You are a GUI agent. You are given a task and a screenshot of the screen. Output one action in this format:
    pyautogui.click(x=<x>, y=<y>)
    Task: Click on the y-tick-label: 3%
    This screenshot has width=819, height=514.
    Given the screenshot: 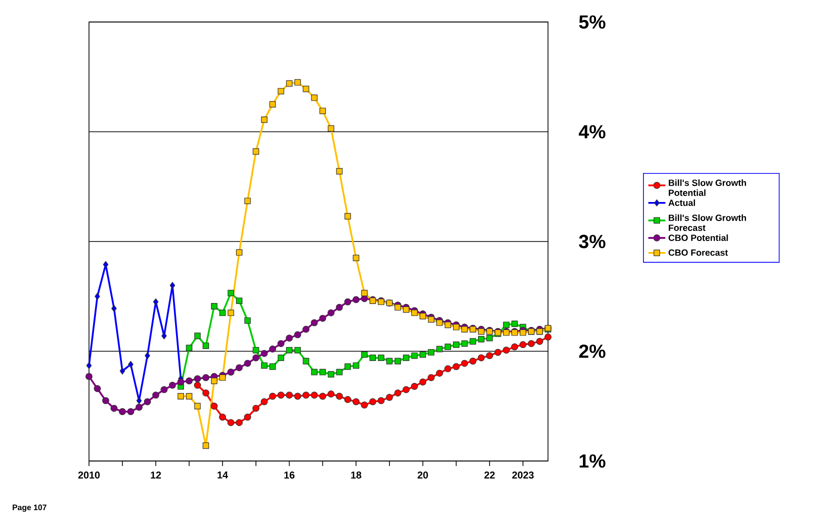 What is the action you would take?
    pyautogui.click(x=592, y=241)
    